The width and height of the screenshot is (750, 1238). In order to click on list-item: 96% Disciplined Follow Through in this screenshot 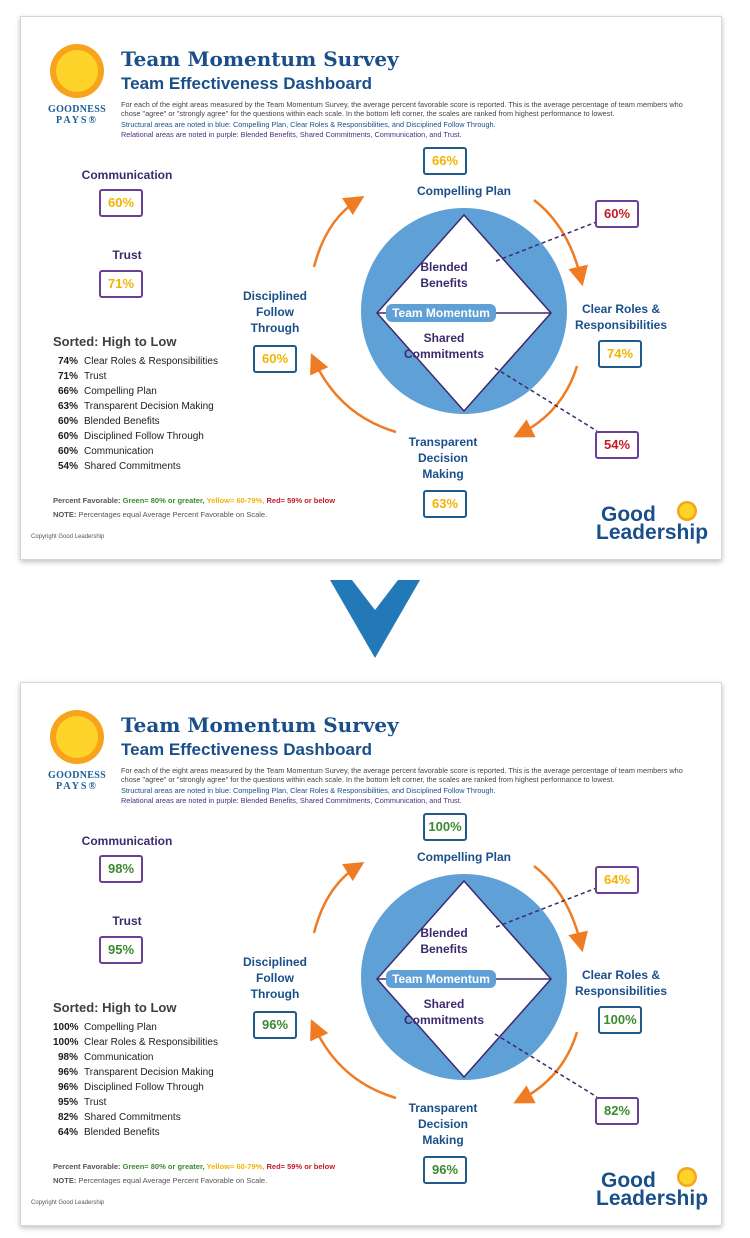, I will do `click(130, 1087)`.